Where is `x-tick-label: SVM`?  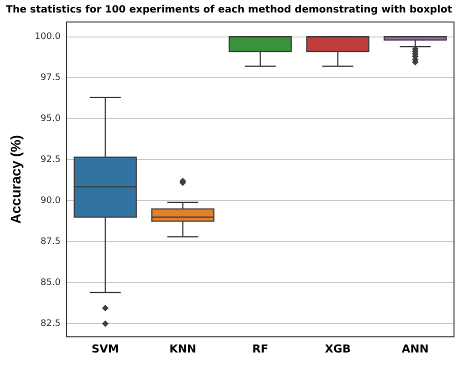
x-tick-label: SVM is located at coordinates (106, 349).